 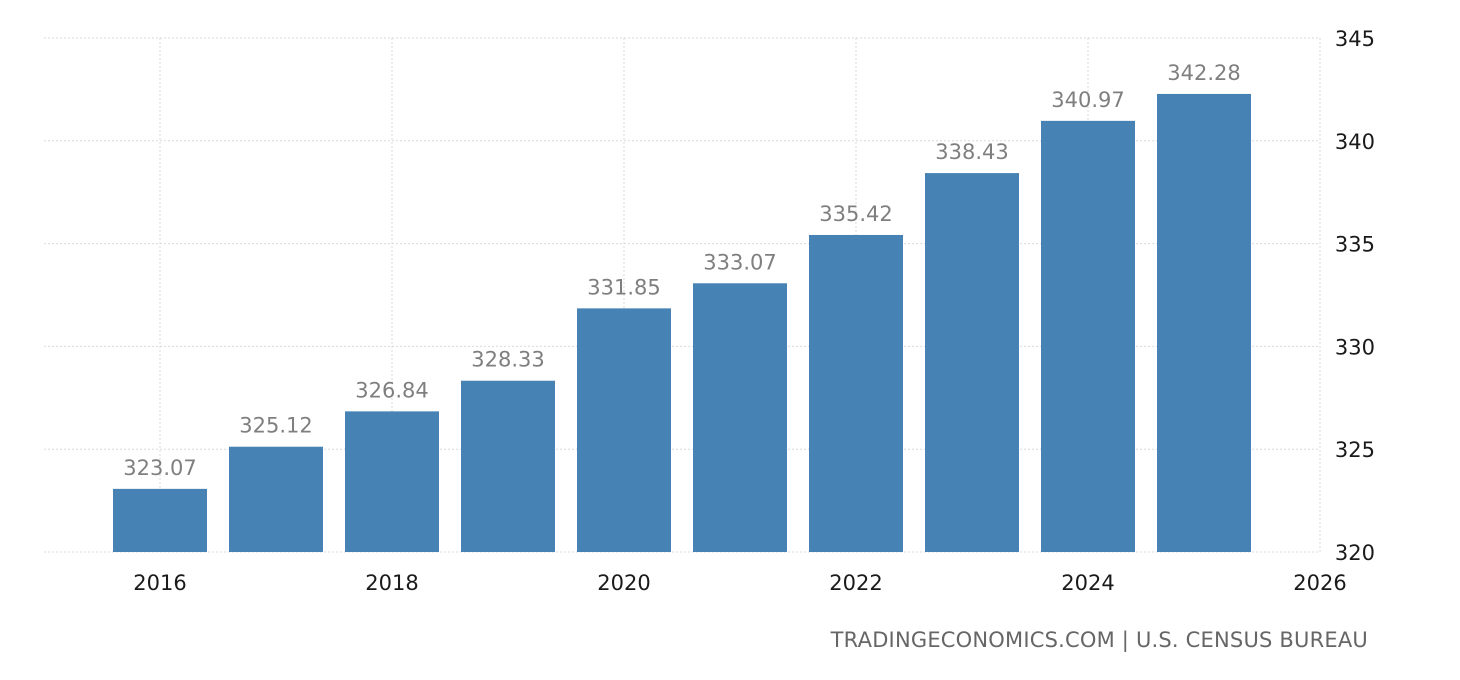 What do you see at coordinates (507, 360) in the screenshot?
I see `bar-value-label: 328.33` at bounding box center [507, 360].